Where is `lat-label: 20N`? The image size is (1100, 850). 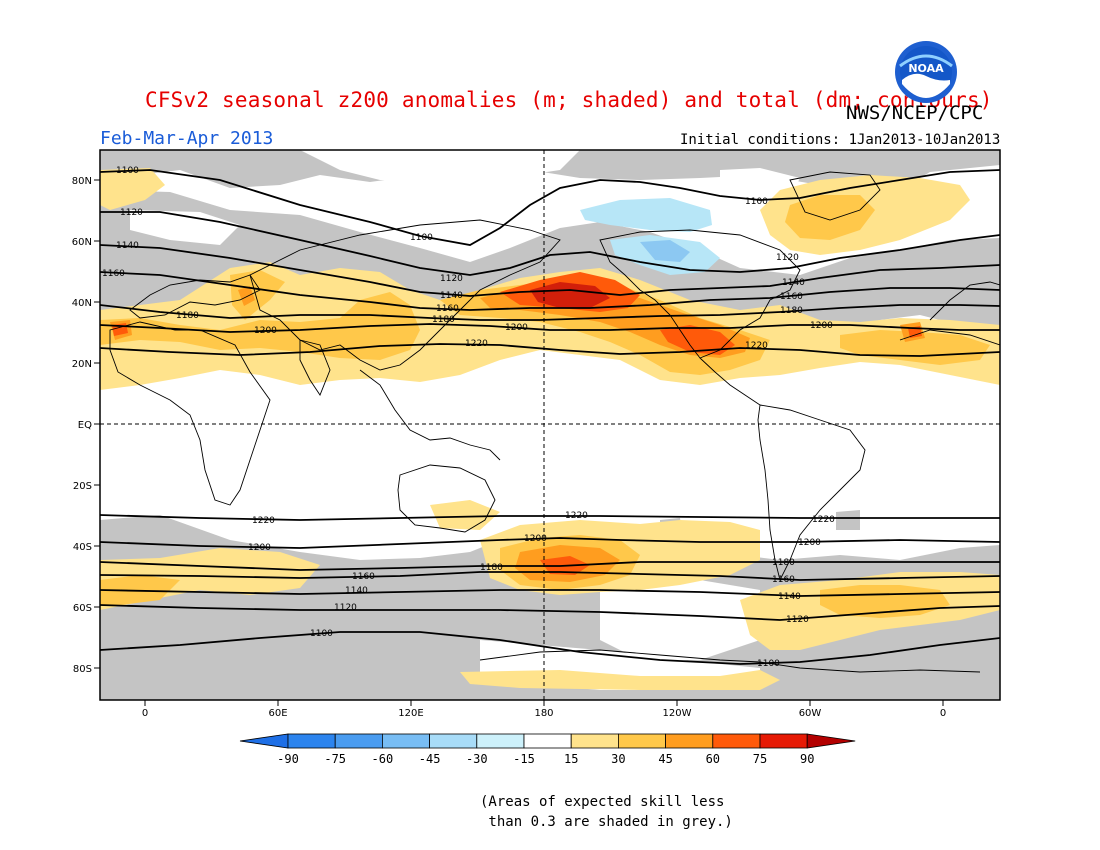 lat-label: 20N is located at coordinates (82, 364).